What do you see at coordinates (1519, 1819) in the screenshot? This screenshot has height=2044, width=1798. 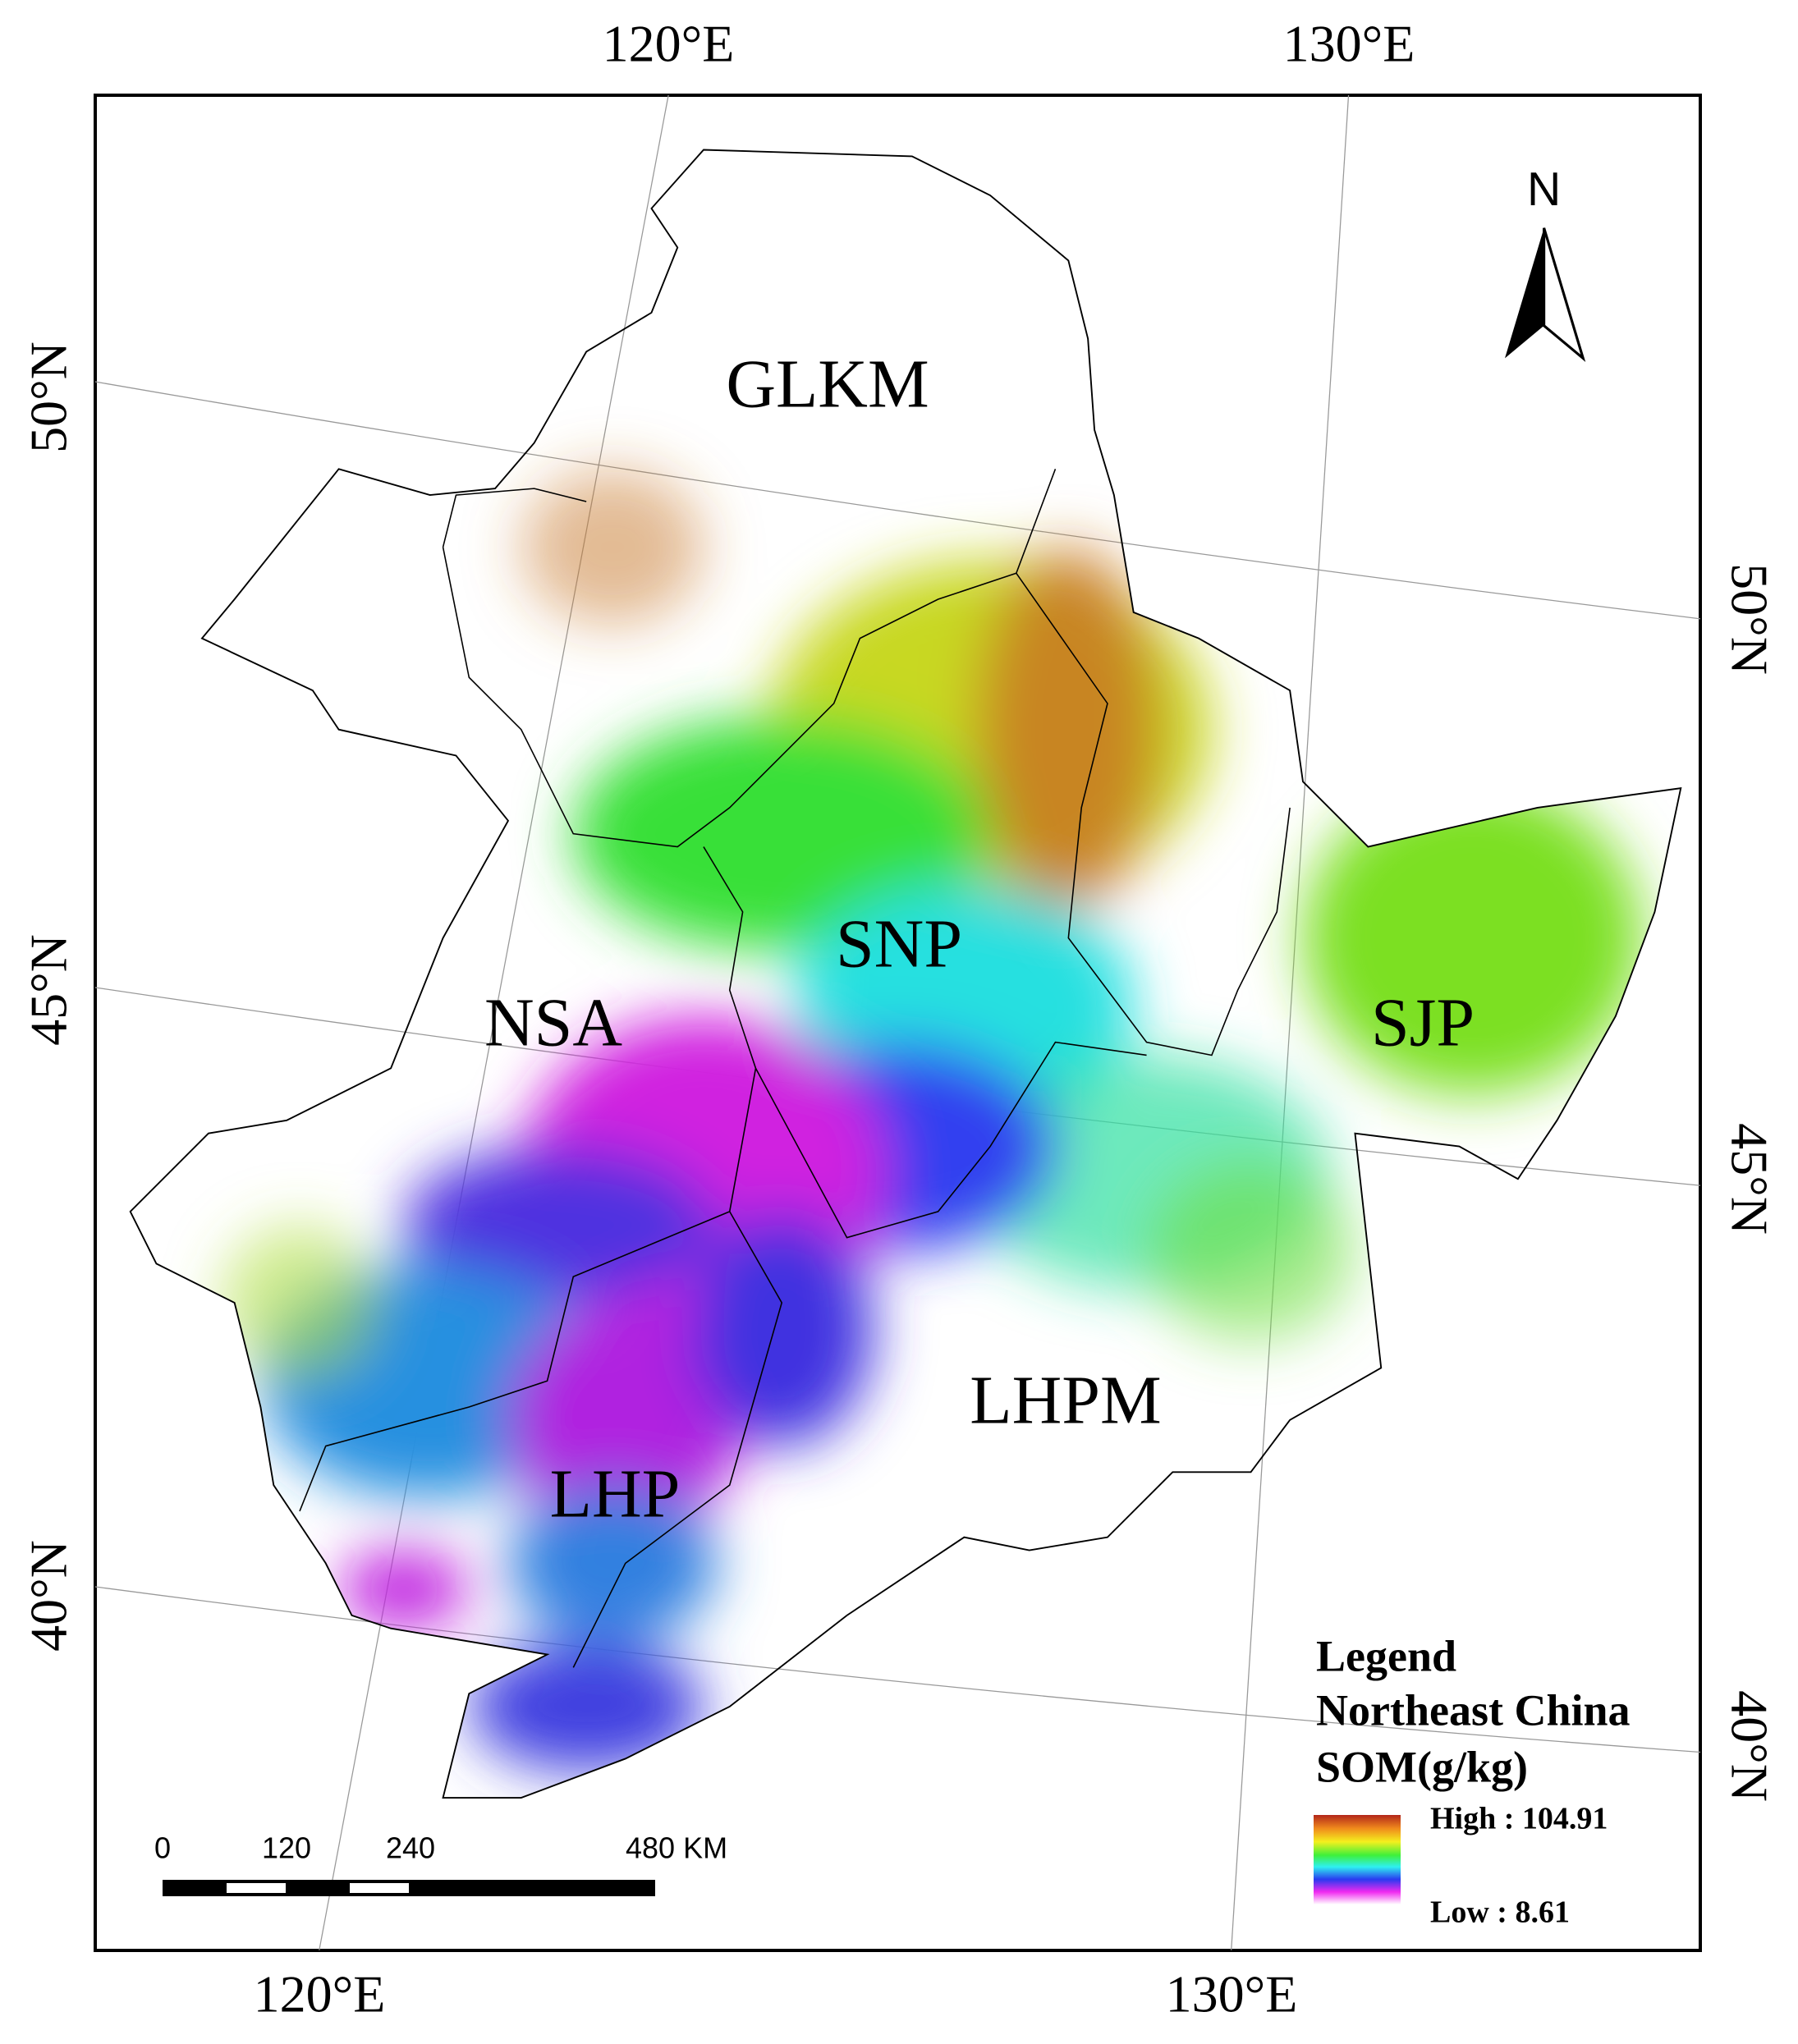 I see `legend-high: High : 104.91` at bounding box center [1519, 1819].